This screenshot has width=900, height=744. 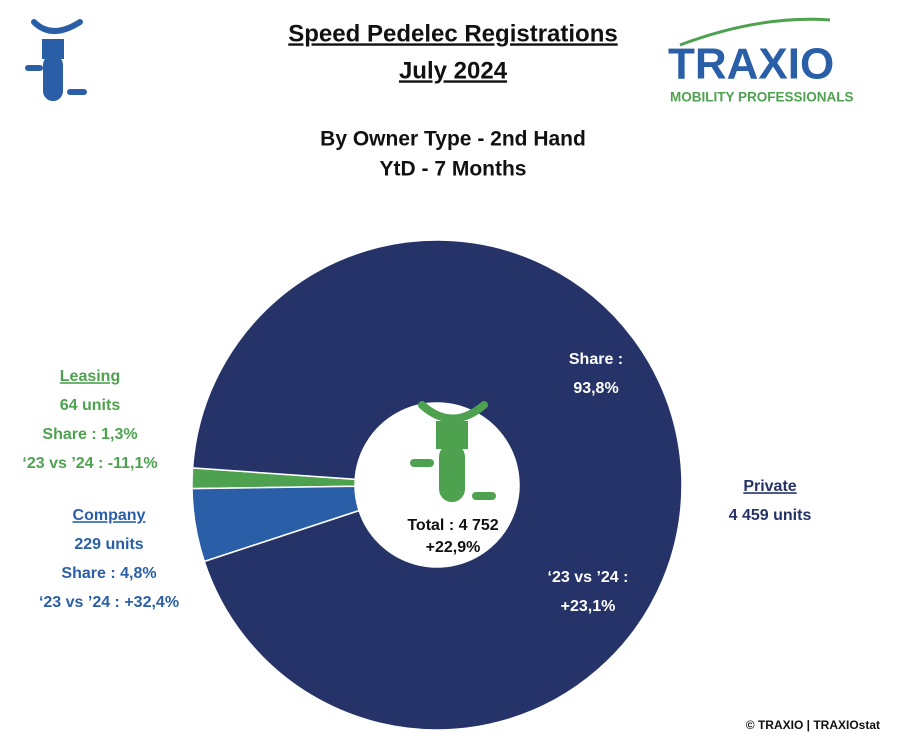 What do you see at coordinates (755, 32) in the screenshot?
I see `logo-swoosh` at bounding box center [755, 32].